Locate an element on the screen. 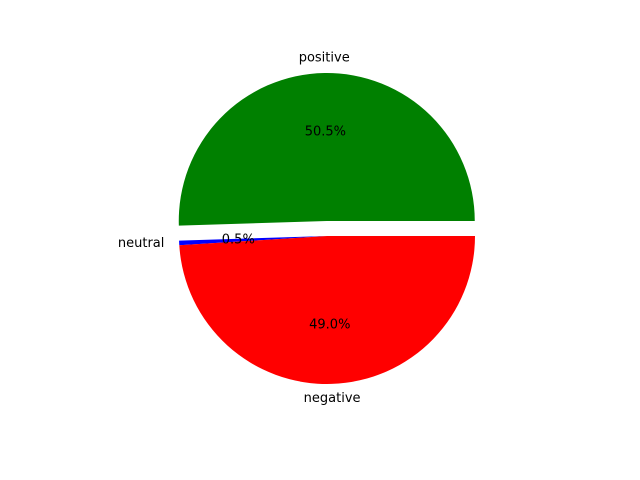 The width and height of the screenshot is (640, 480). slice-percent-neutral: 0.5% is located at coordinates (238, 240).